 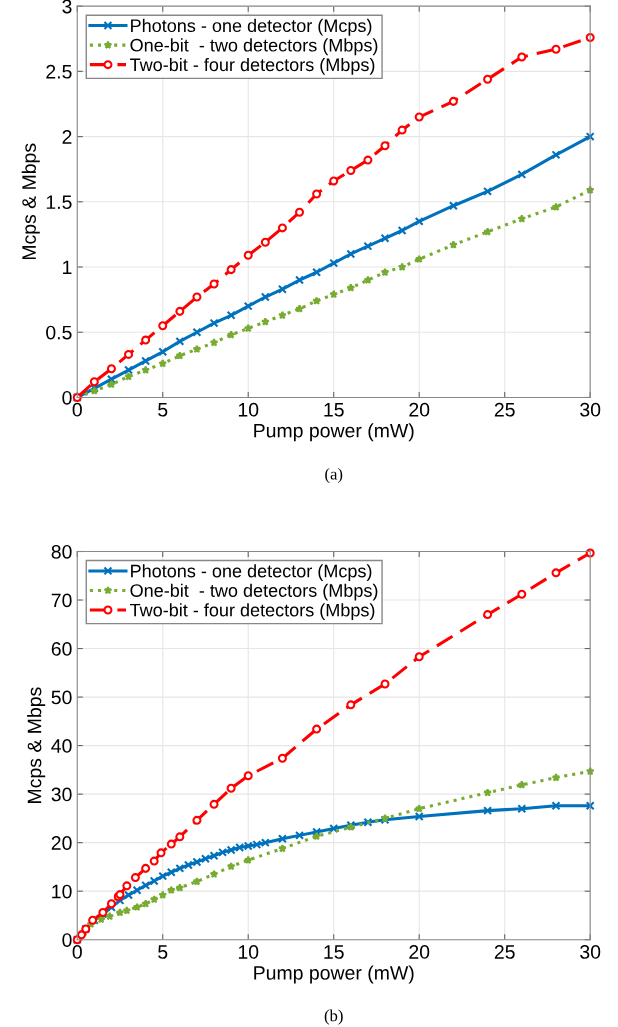 What do you see at coordinates (62, 891) in the screenshot?
I see `y-tick-label: 10` at bounding box center [62, 891].